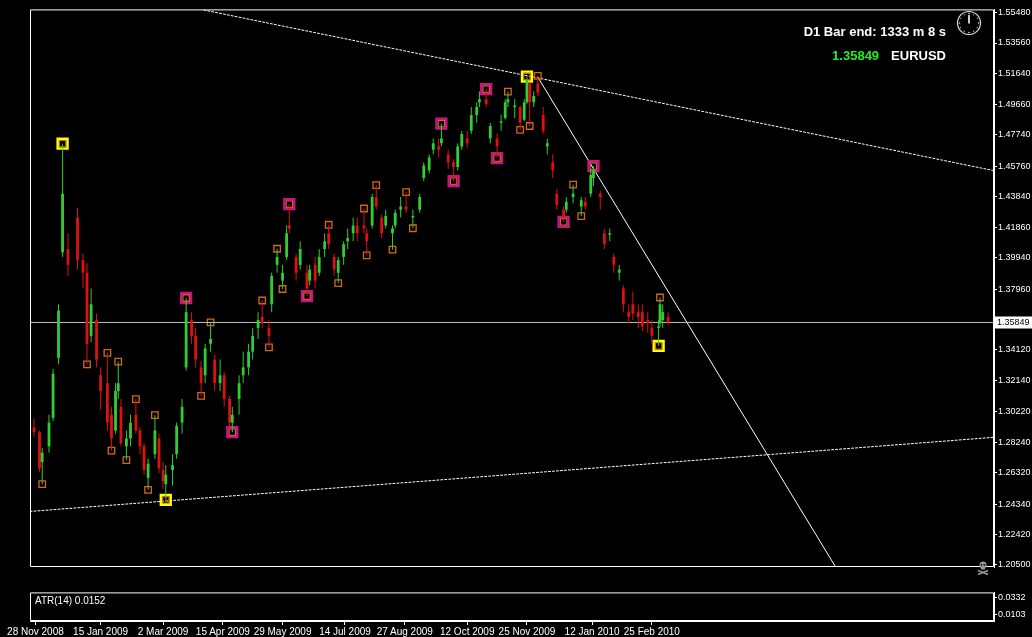 This screenshot has width=1032, height=637. Describe the element at coordinates (405, 631) in the screenshot. I see `x-tick-label: 27 Aug 2009` at that location.